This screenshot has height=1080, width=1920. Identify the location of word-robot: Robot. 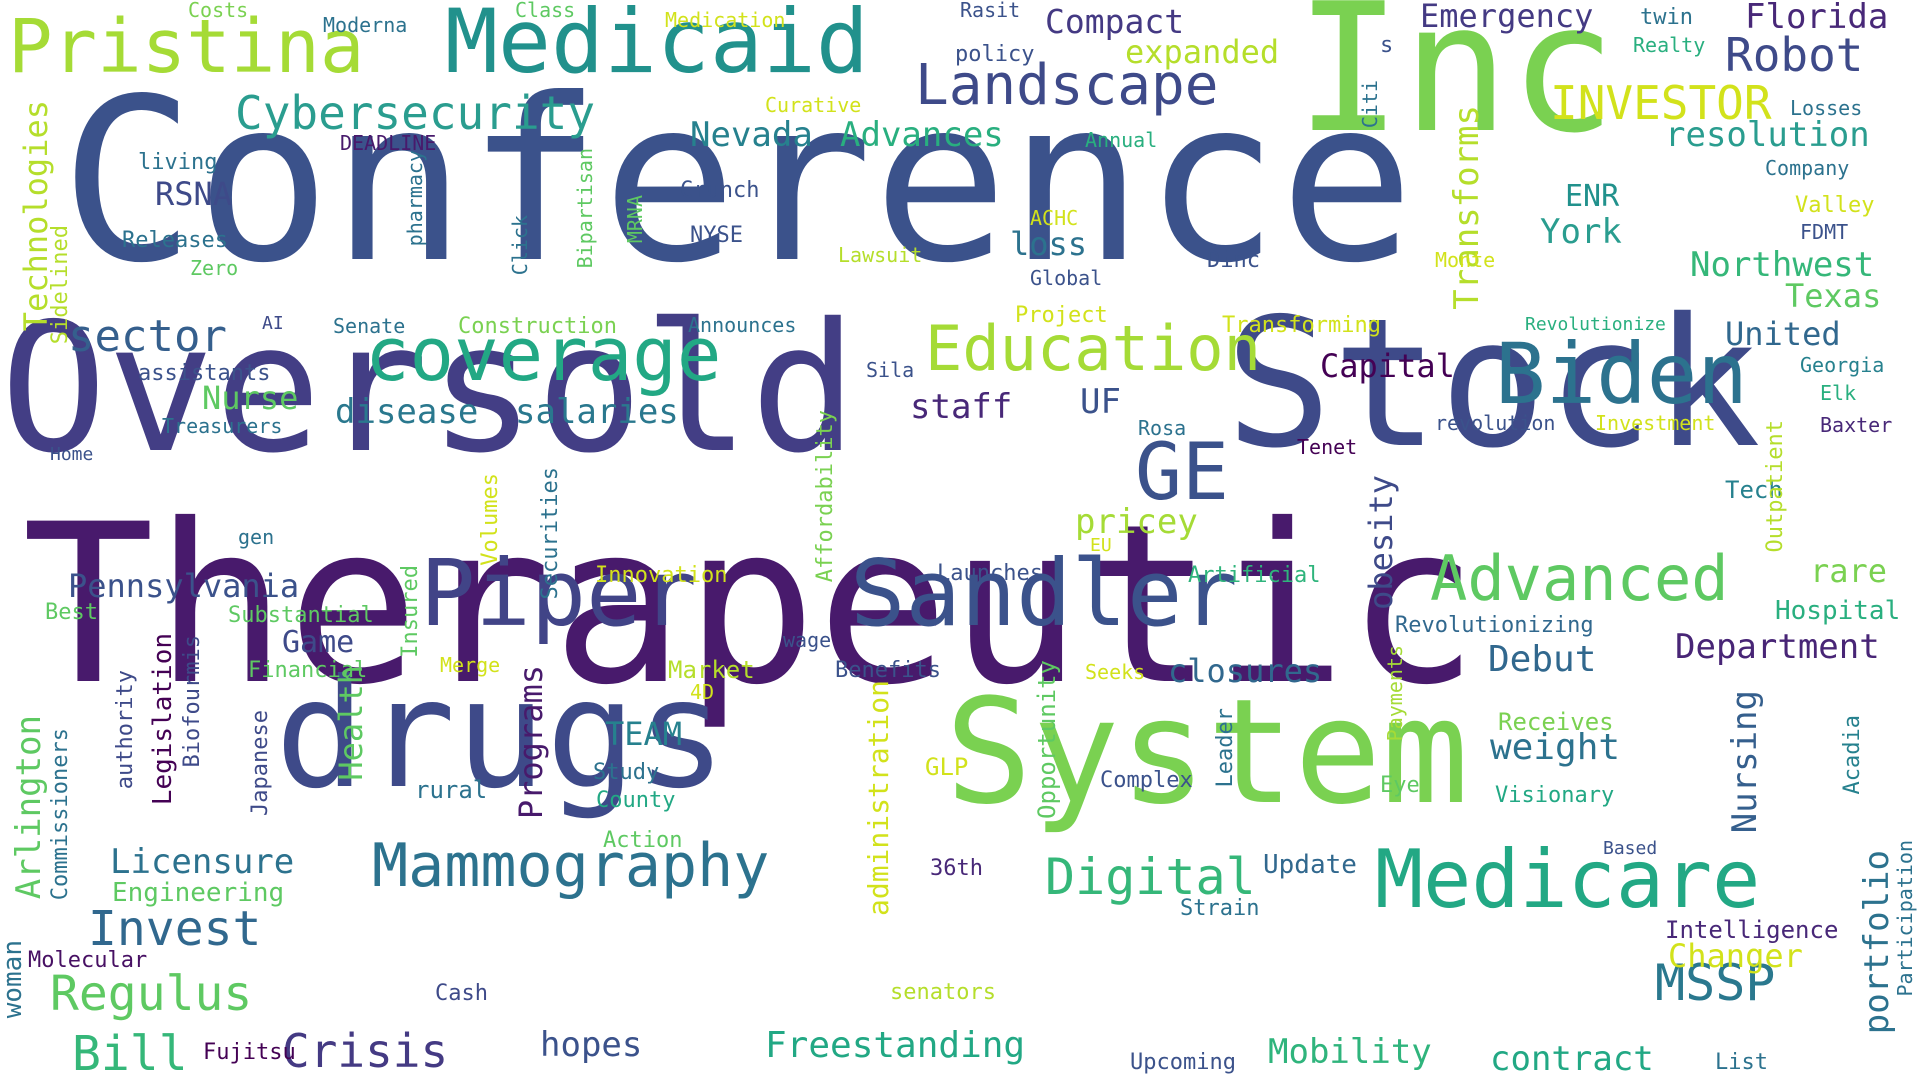
(1794, 55).